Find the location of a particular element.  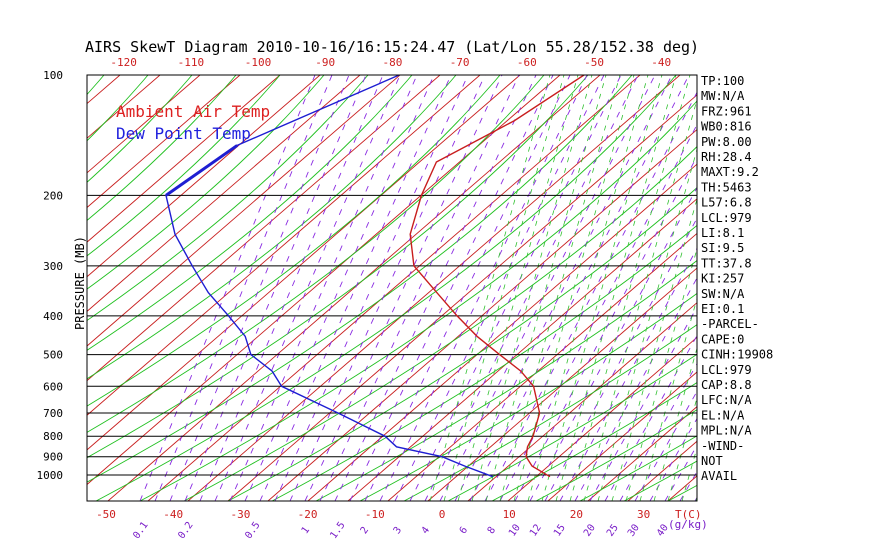

mixing-ratio-tick: 4 is located at coordinates (426, 530).